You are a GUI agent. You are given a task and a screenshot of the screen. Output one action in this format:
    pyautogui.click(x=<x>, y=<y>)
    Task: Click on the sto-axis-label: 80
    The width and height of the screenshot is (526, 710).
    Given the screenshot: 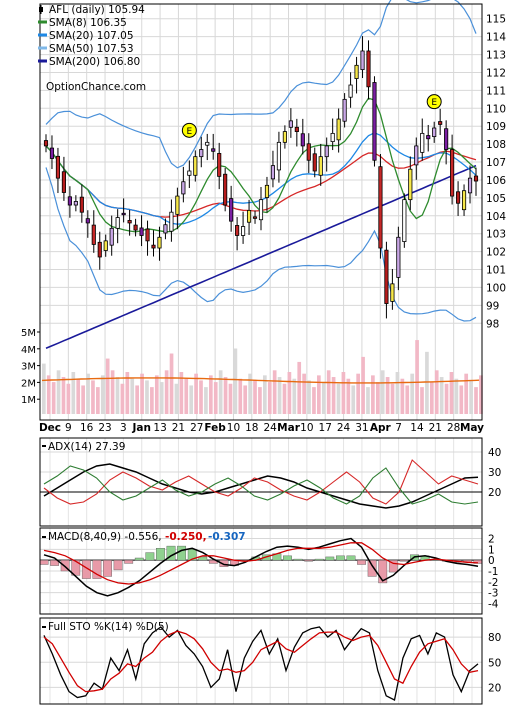 What is the action you would take?
    pyautogui.click(x=494, y=638)
    